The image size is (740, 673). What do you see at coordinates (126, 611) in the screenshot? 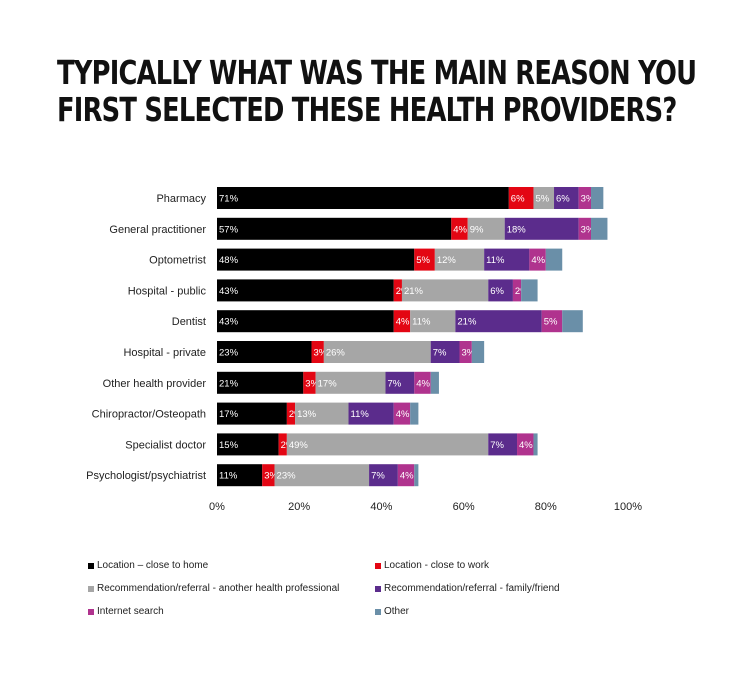
I see `legend-item: Internet search` at bounding box center [126, 611].